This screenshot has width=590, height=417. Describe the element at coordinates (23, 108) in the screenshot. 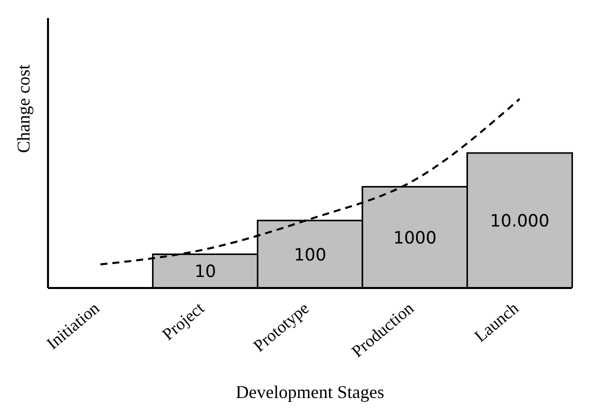

I see `y-axis-title: Change cost` at that location.